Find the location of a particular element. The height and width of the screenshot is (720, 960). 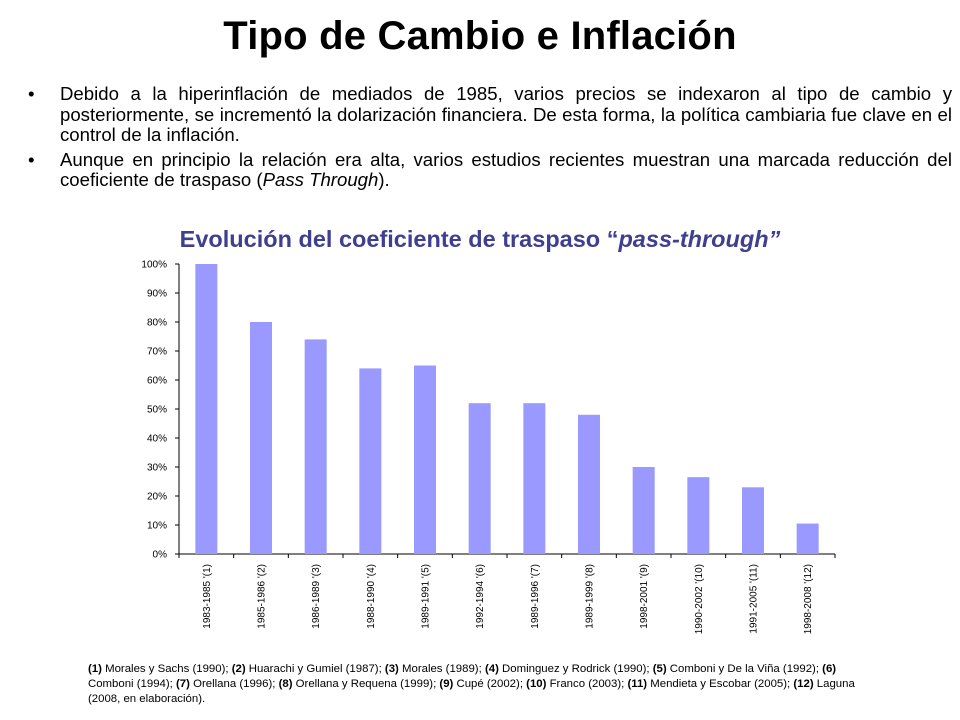

footnote-ref-number: (8) is located at coordinates (285, 684).